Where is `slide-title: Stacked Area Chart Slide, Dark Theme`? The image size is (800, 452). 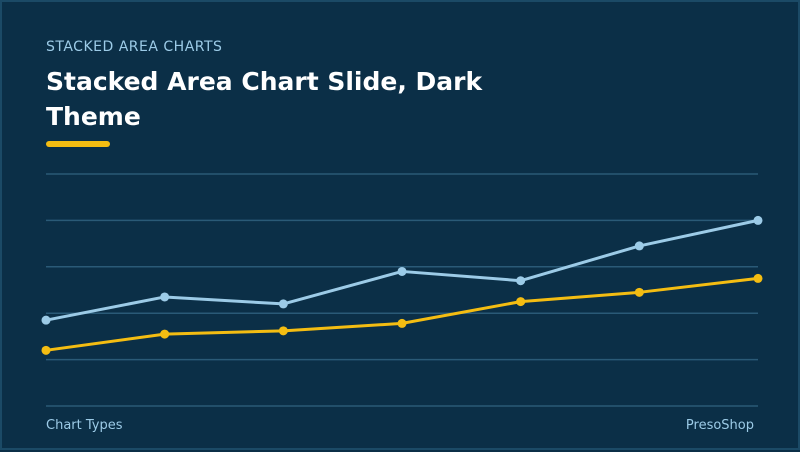 slide-title: Stacked Area Chart Slide, Dark Theme is located at coordinates (264, 99).